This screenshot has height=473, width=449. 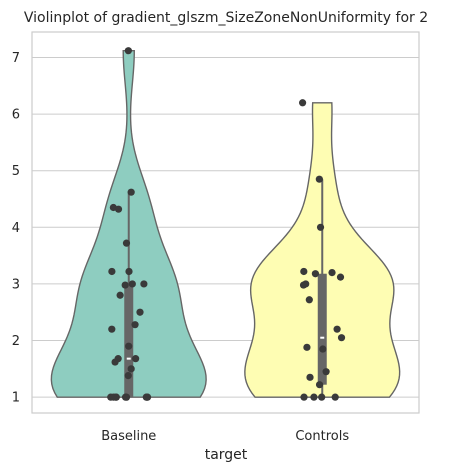 What do you see at coordinates (16, 398) in the screenshot?
I see `y-tick-label: 1` at bounding box center [16, 398].